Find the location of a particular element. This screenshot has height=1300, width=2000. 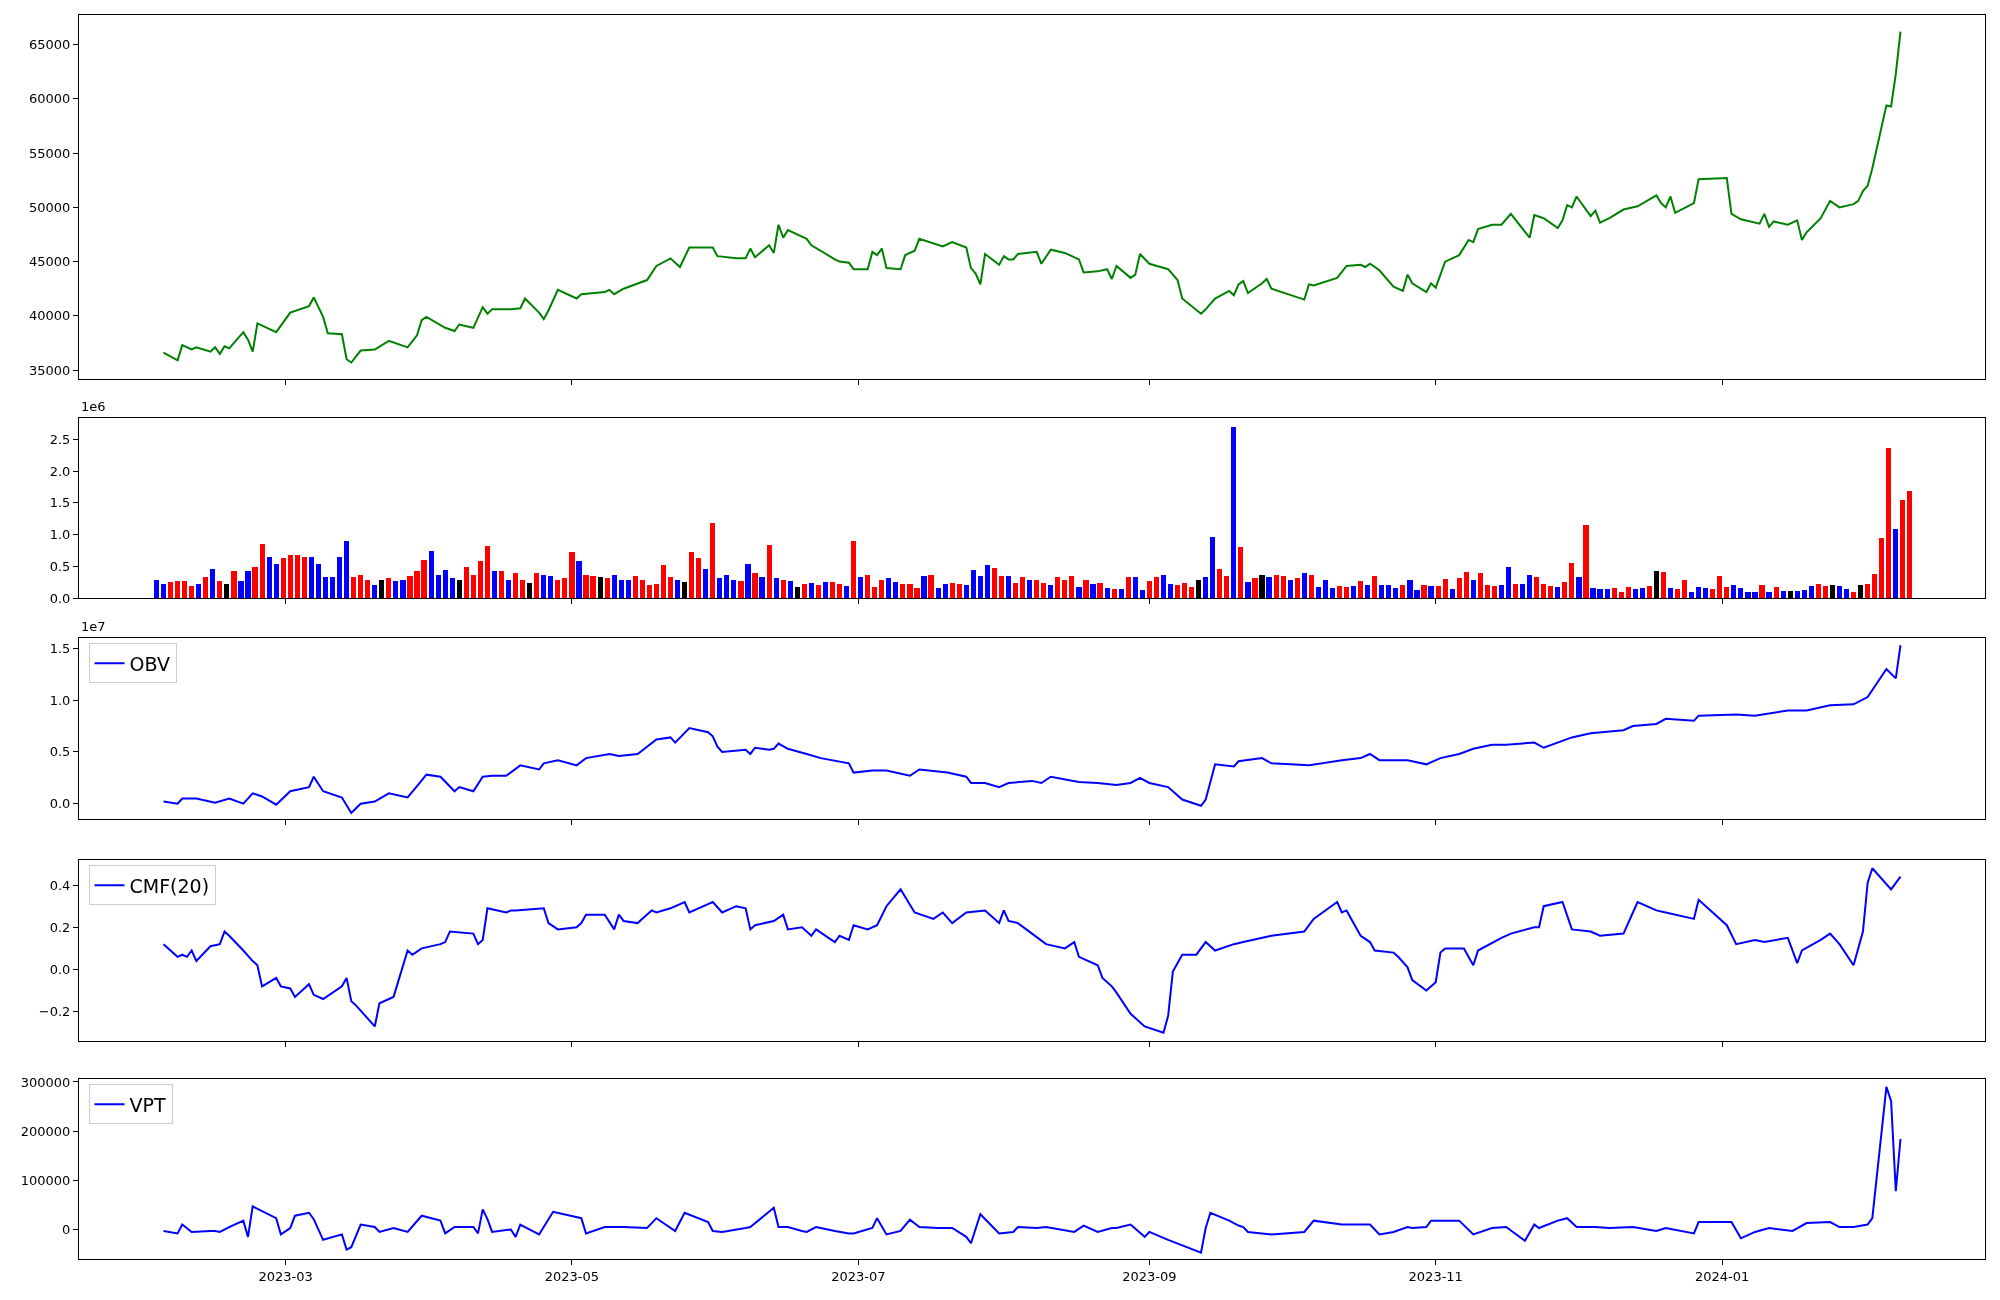

legend-label: CMF(20) is located at coordinates (169, 885).